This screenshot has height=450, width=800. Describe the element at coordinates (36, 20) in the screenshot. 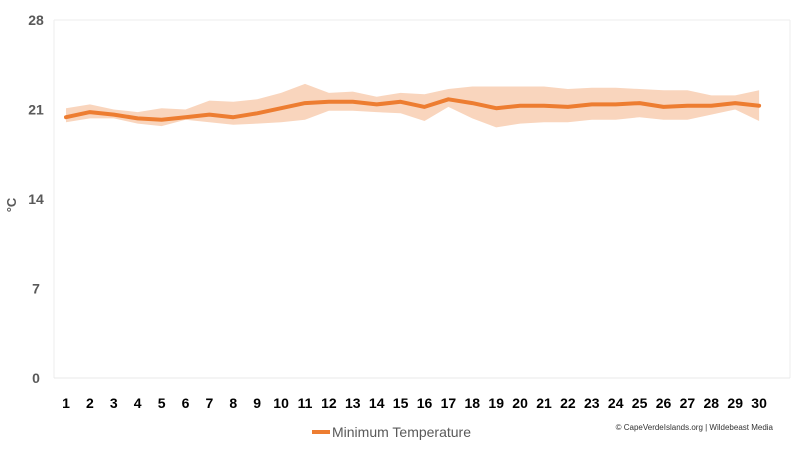

I see `y-tick-label: 28` at that location.